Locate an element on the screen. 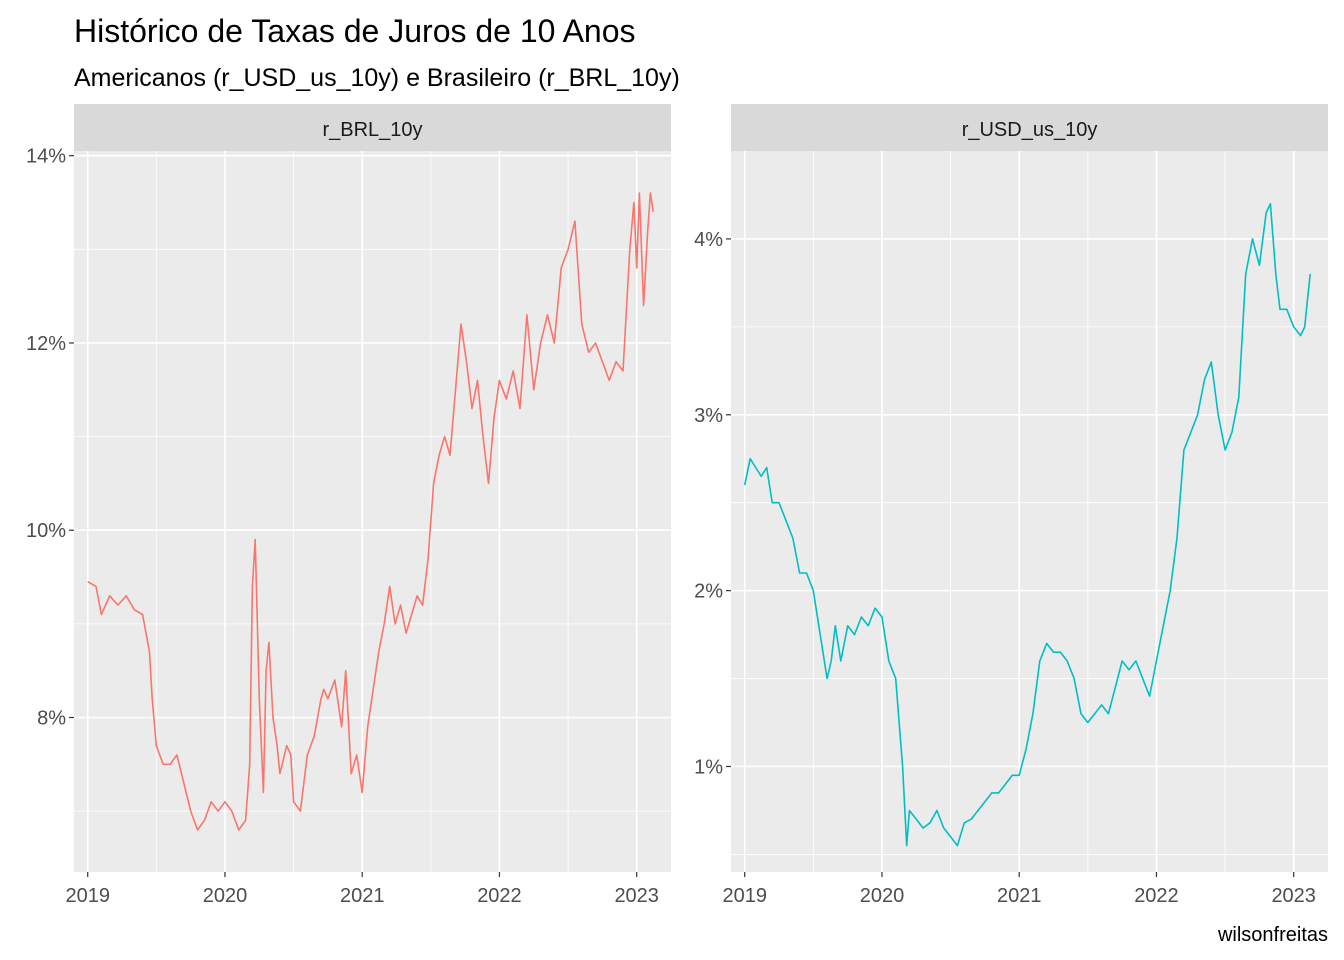  y-tick-label: 10% is located at coordinates (46, 531).